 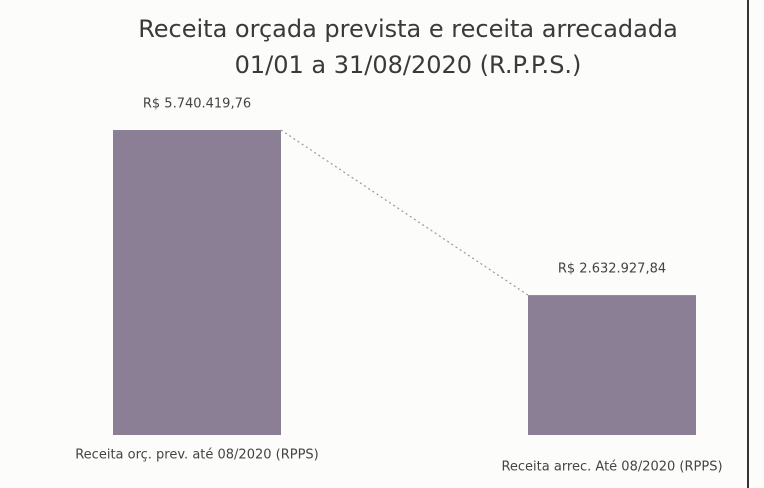 What do you see at coordinates (197, 455) in the screenshot?
I see `x-tick-label: Receita orç. prev. até 08/2020 (RPPS)` at bounding box center [197, 455].